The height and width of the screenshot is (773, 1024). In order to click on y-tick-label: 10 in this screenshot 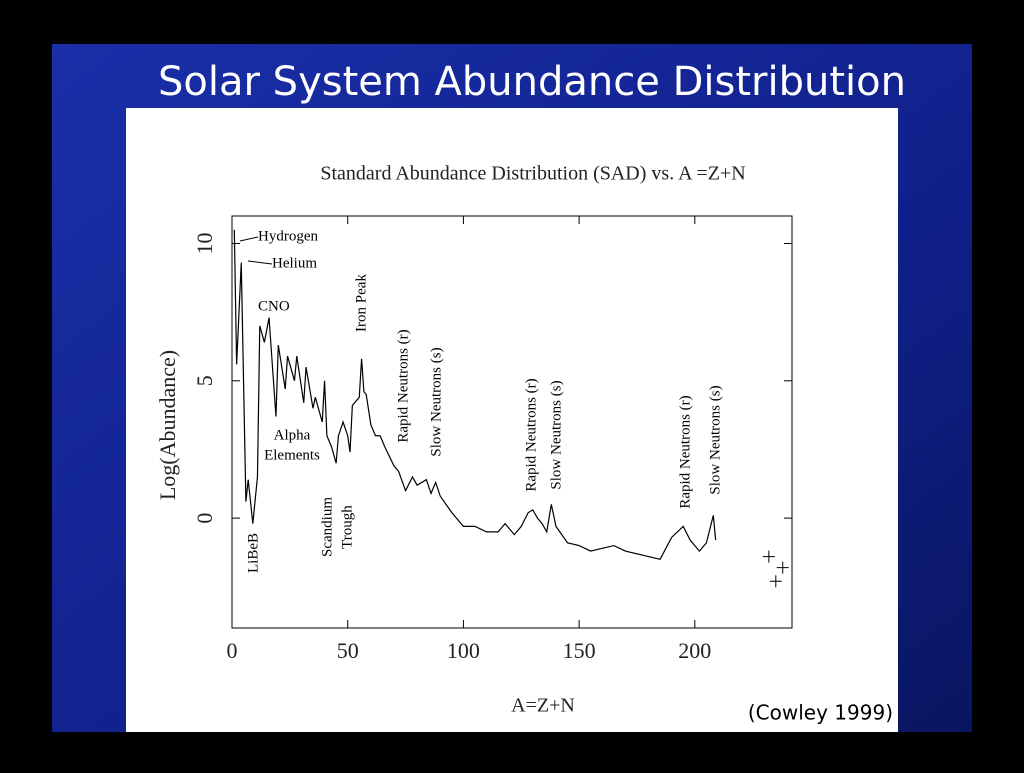, I will do `click(204, 243)`.